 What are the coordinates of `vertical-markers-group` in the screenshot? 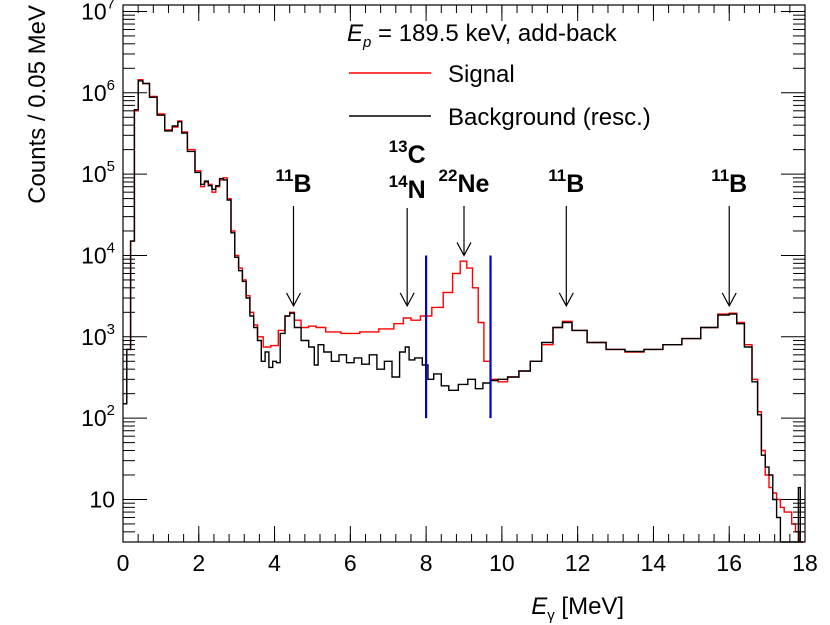 It's located at (458, 337).